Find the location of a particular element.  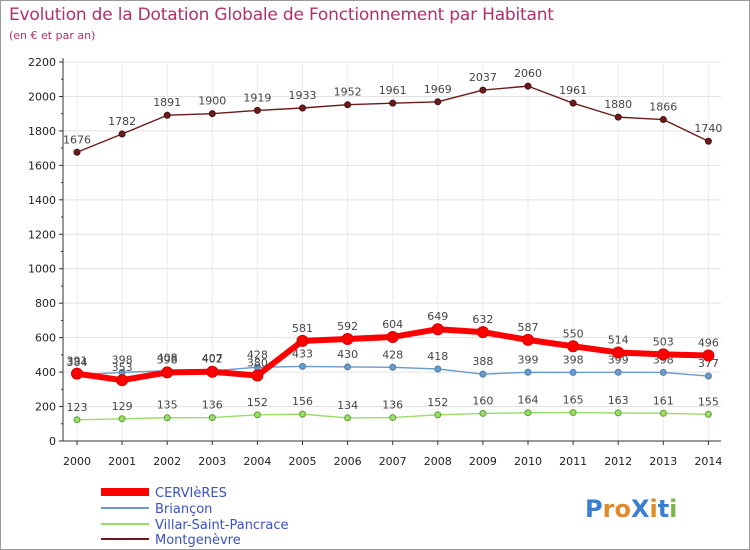

legend-label: CERVIèRES is located at coordinates (191, 493).